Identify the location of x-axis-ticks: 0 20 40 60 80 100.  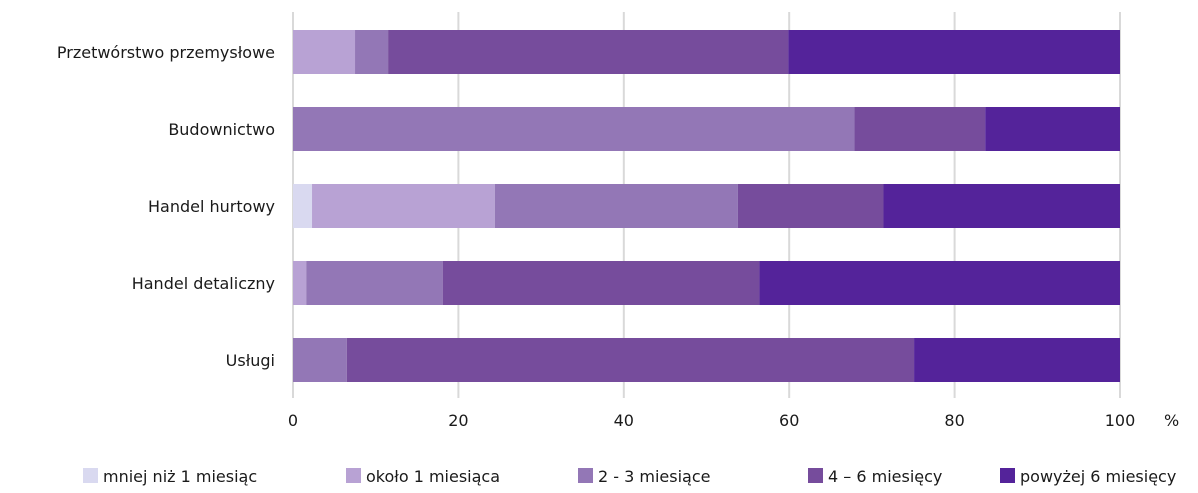
(711, 420).